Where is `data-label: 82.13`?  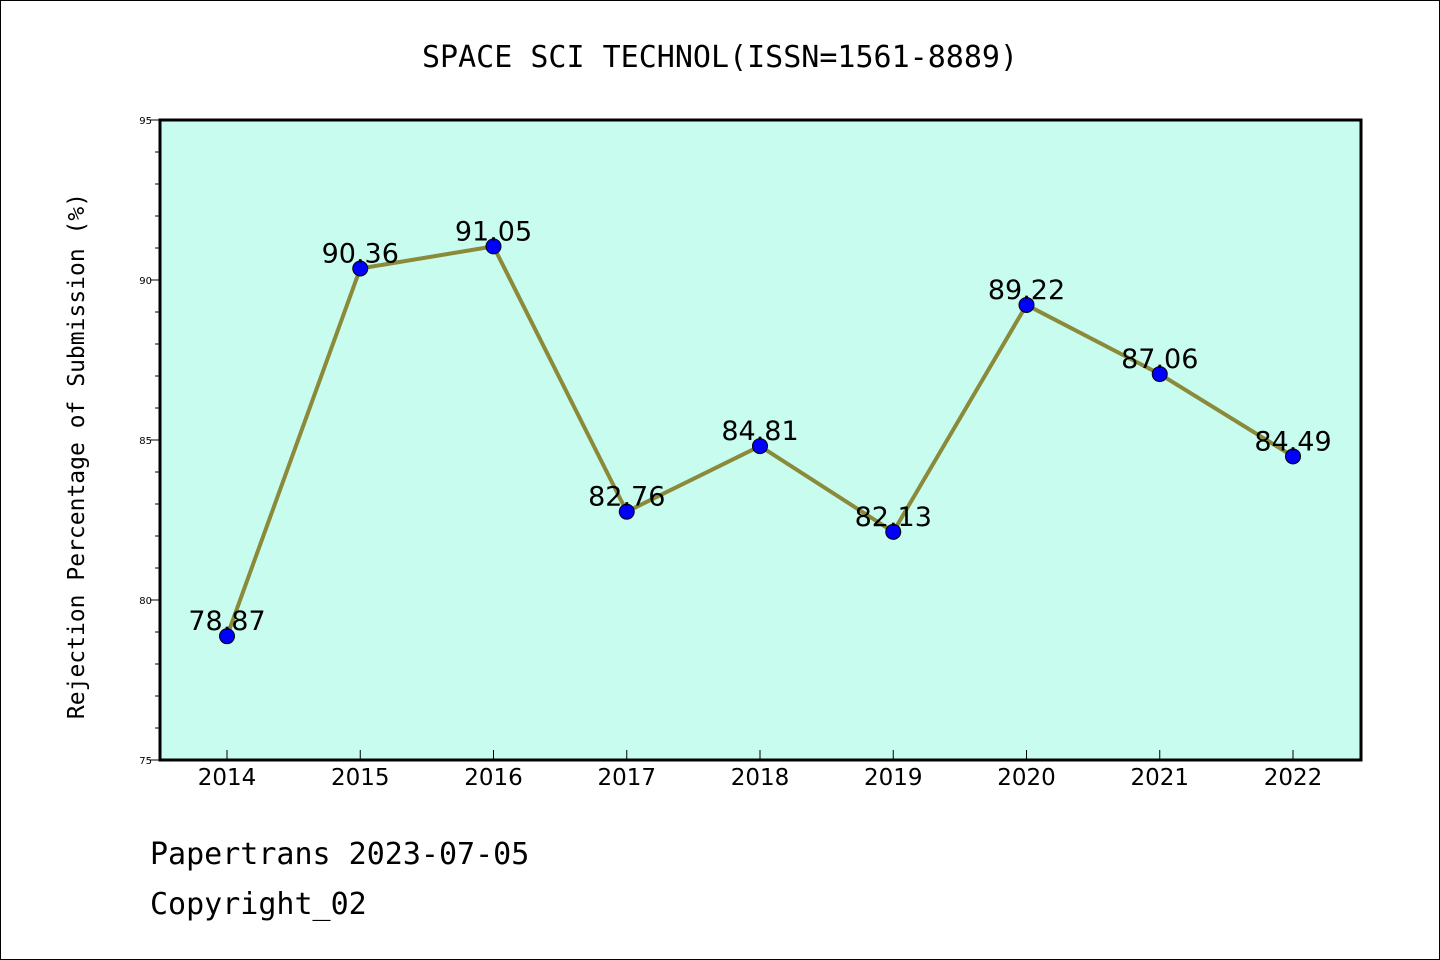
data-label: 82.13 is located at coordinates (893, 517).